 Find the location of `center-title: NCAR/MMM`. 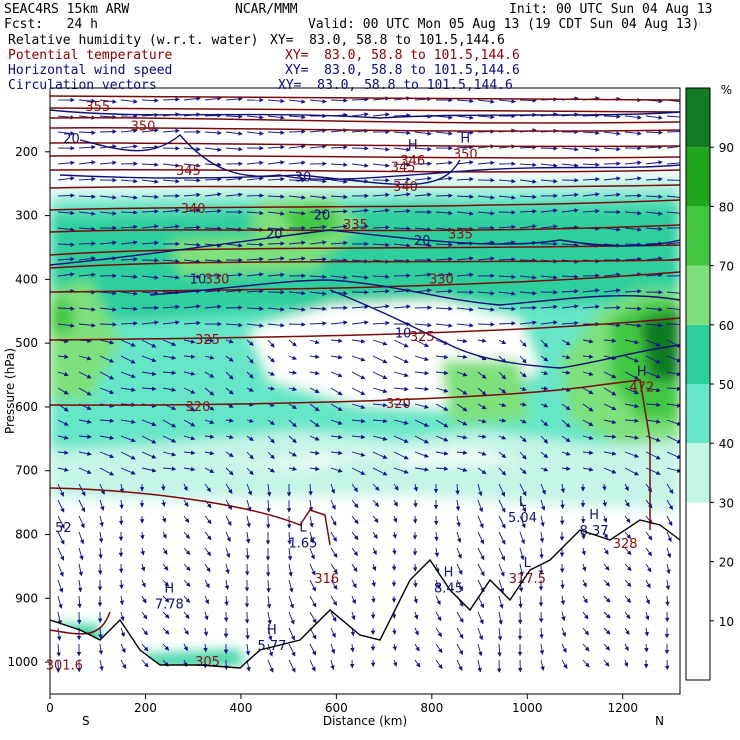

center-title: NCAR/MMM is located at coordinates (266, 9).